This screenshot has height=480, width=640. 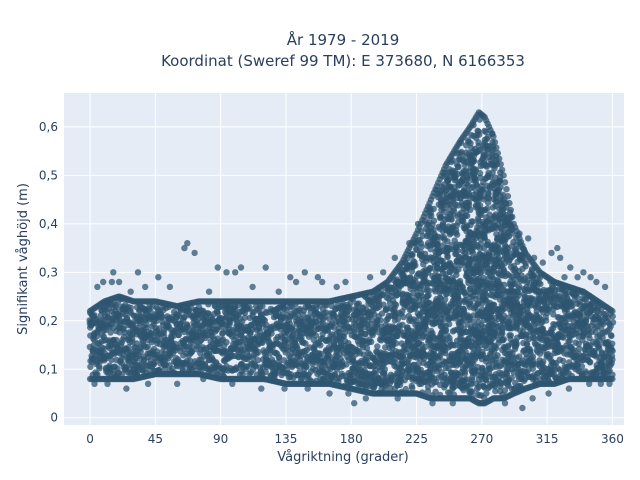 What do you see at coordinates (343, 39) in the screenshot?
I see `chart-title-line-1: År 1979 - 2019` at bounding box center [343, 39].